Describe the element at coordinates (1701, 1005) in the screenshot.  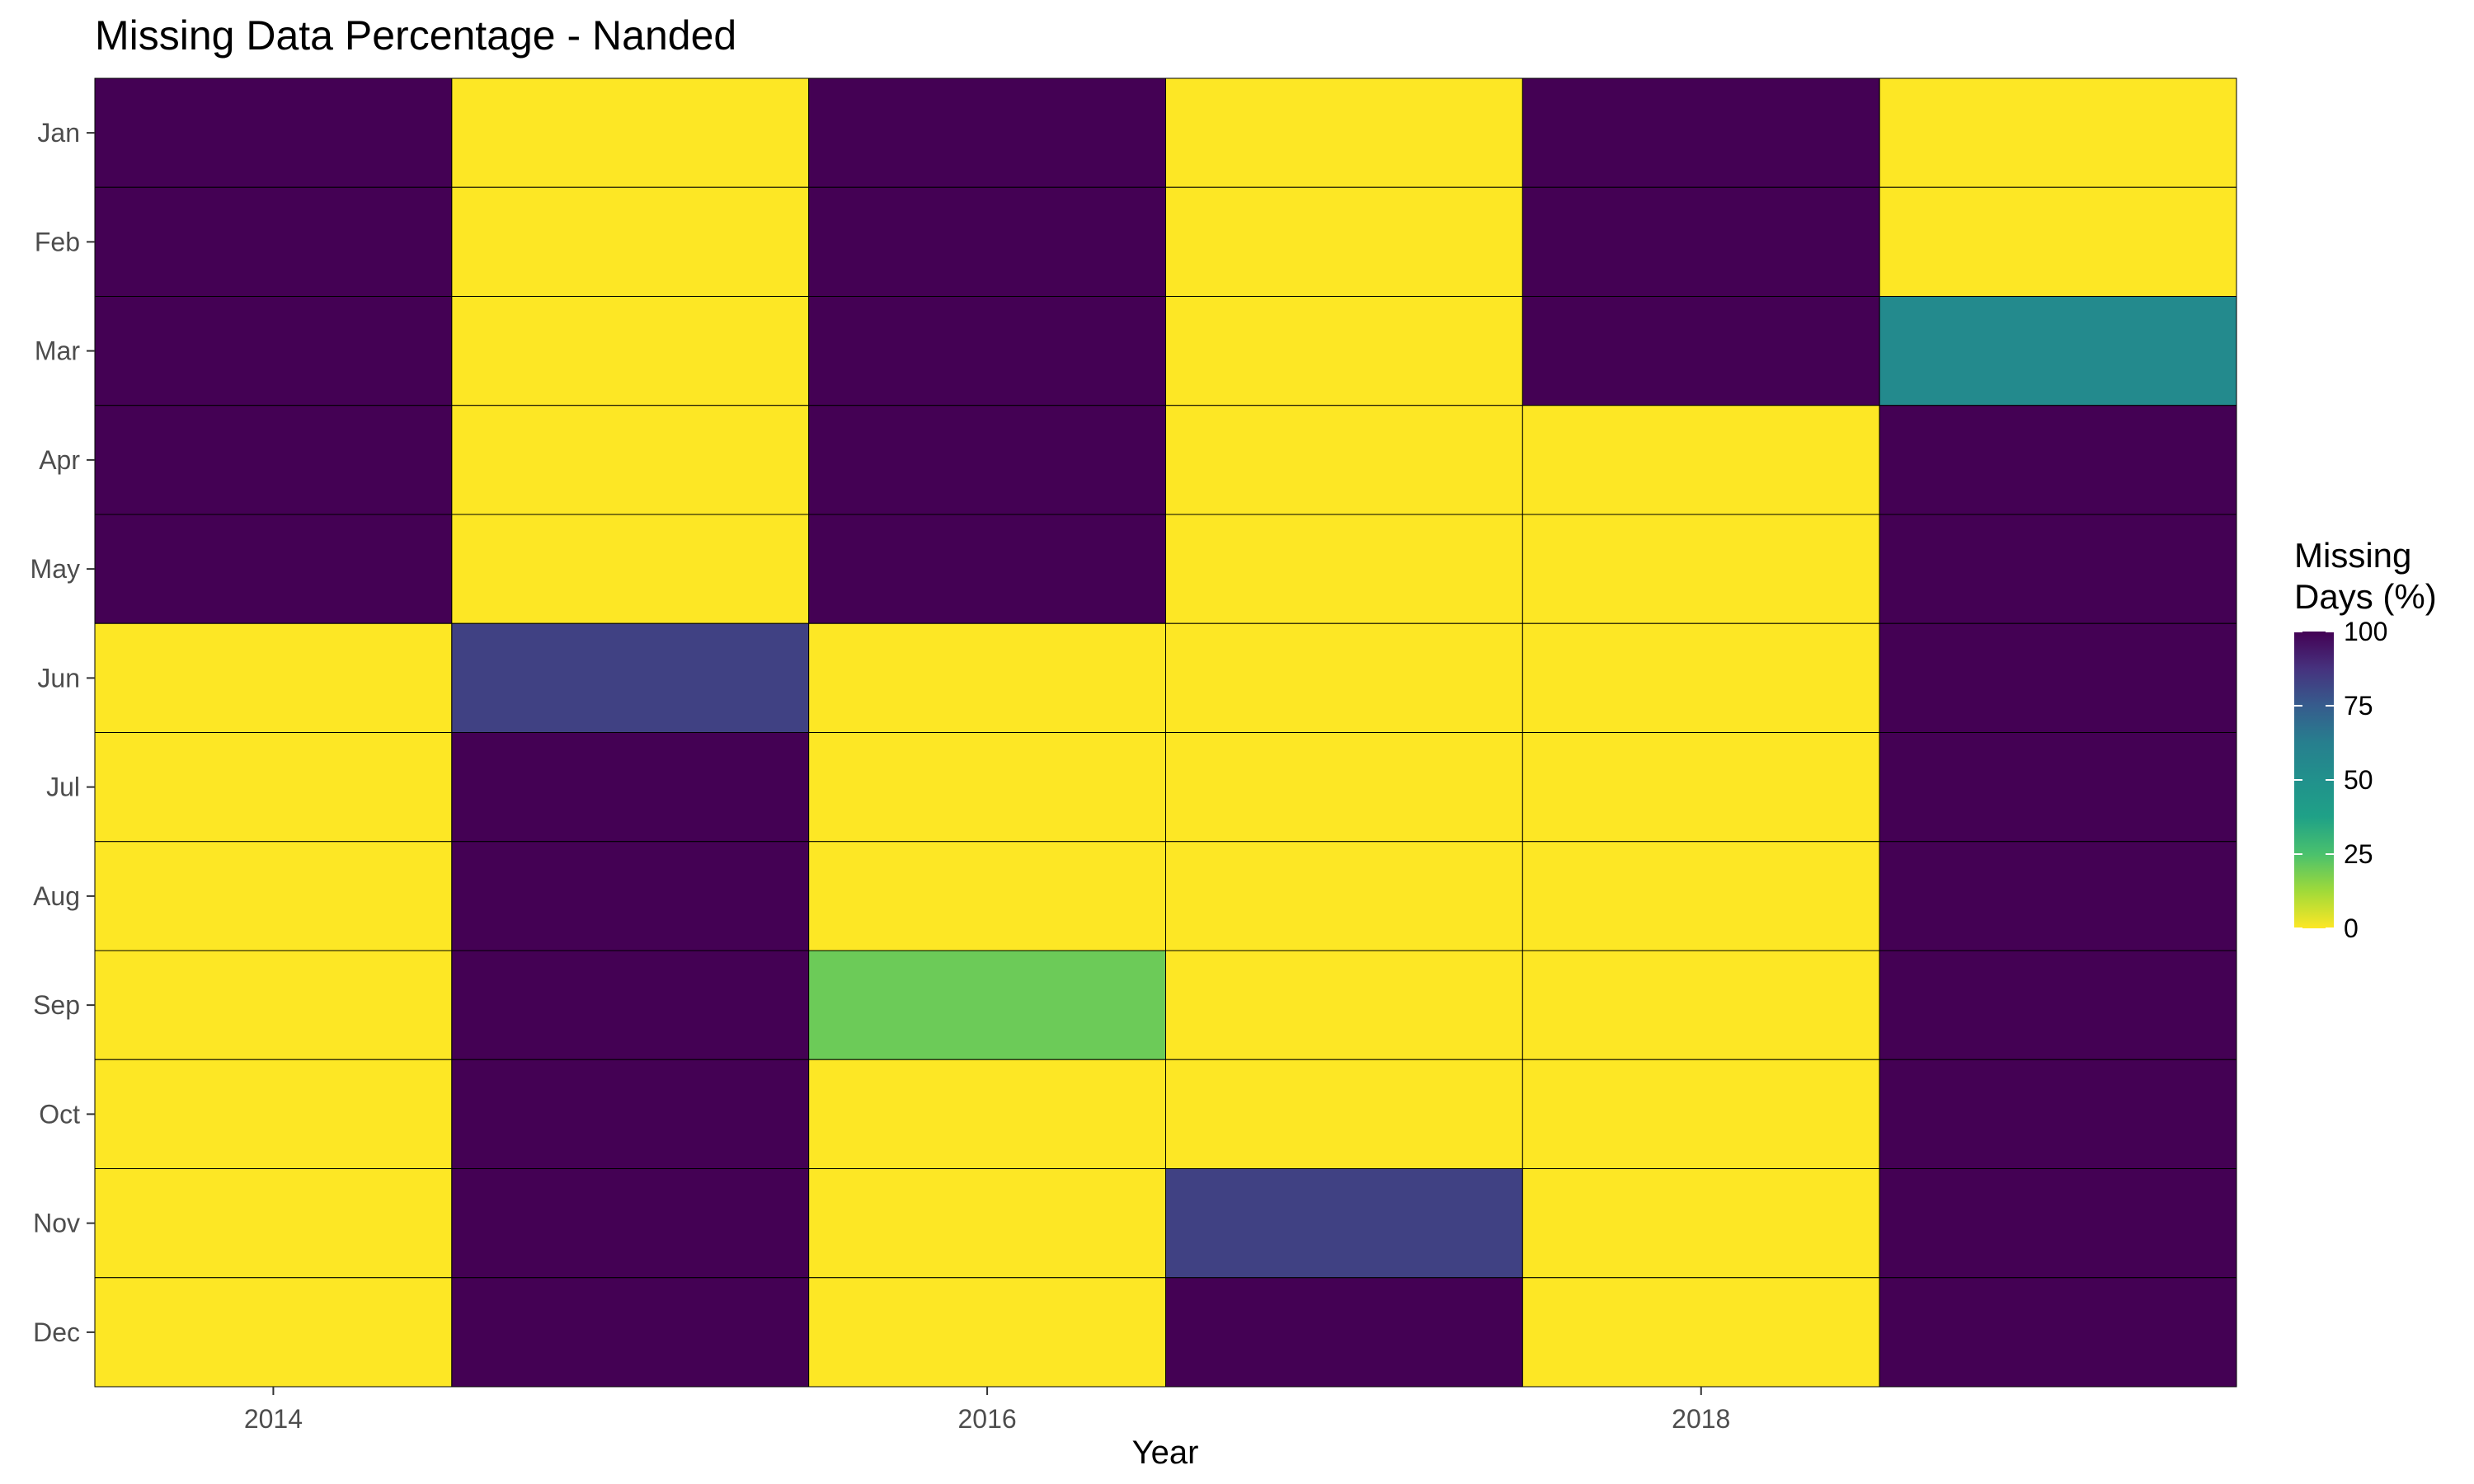
I see `heatmap-tile-sep-2018` at that location.